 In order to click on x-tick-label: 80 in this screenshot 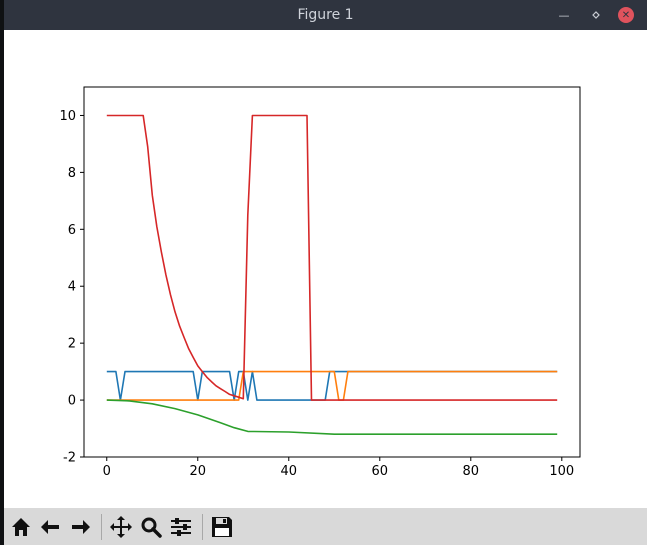, I will do `click(471, 471)`.